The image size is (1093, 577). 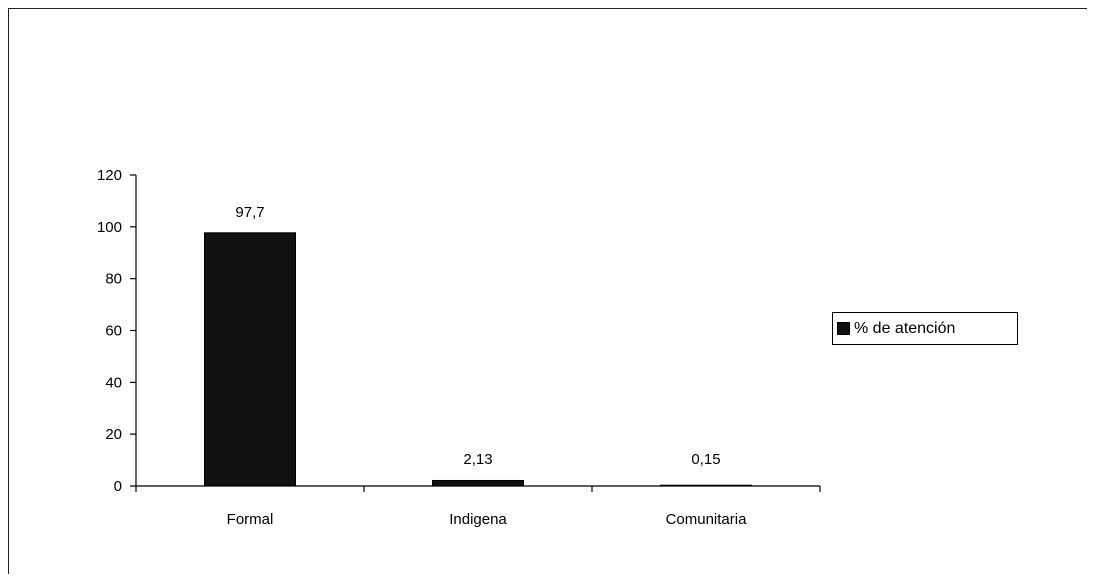 I want to click on legend: % de atención, so click(x=925, y=328).